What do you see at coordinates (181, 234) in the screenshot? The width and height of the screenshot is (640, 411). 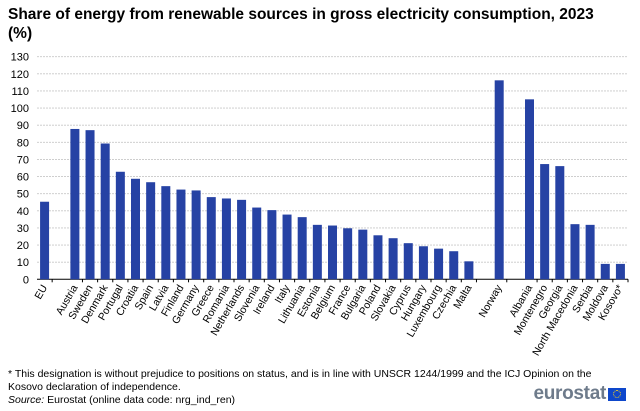 I see `bar-finland` at bounding box center [181, 234].